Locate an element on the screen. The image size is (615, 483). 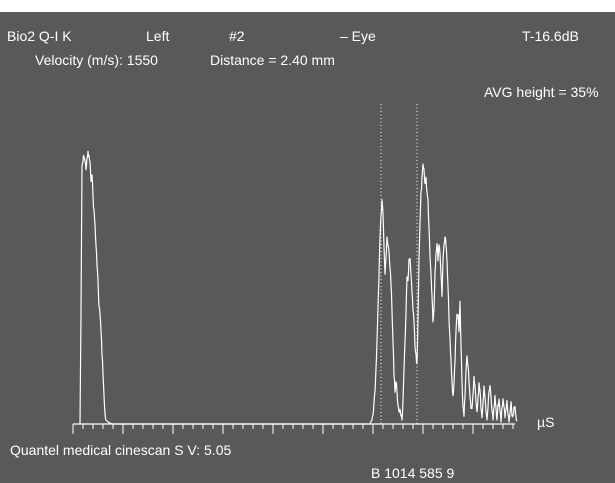
velocity-readout: Velocity (m/s): 1550 is located at coordinates (96, 60).